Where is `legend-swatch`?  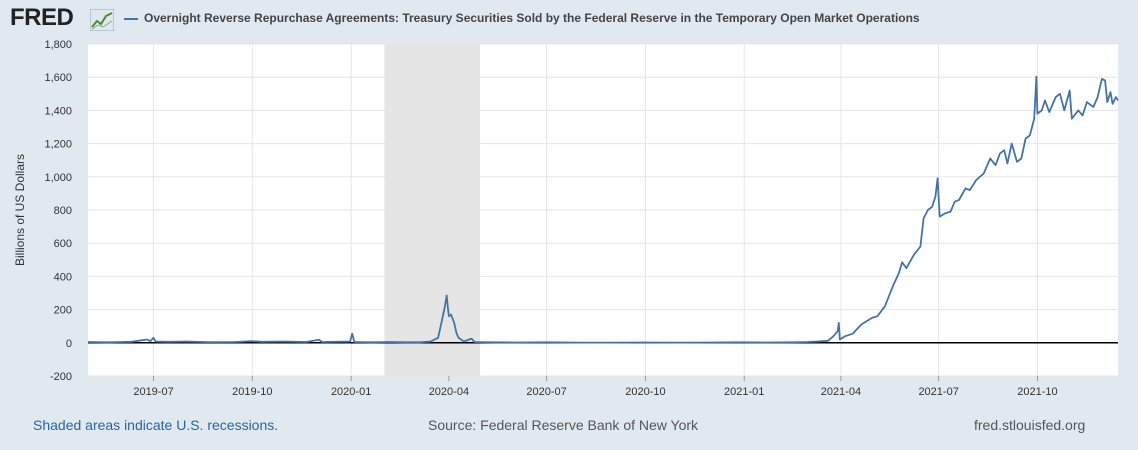
legend-swatch is located at coordinates (131, 19).